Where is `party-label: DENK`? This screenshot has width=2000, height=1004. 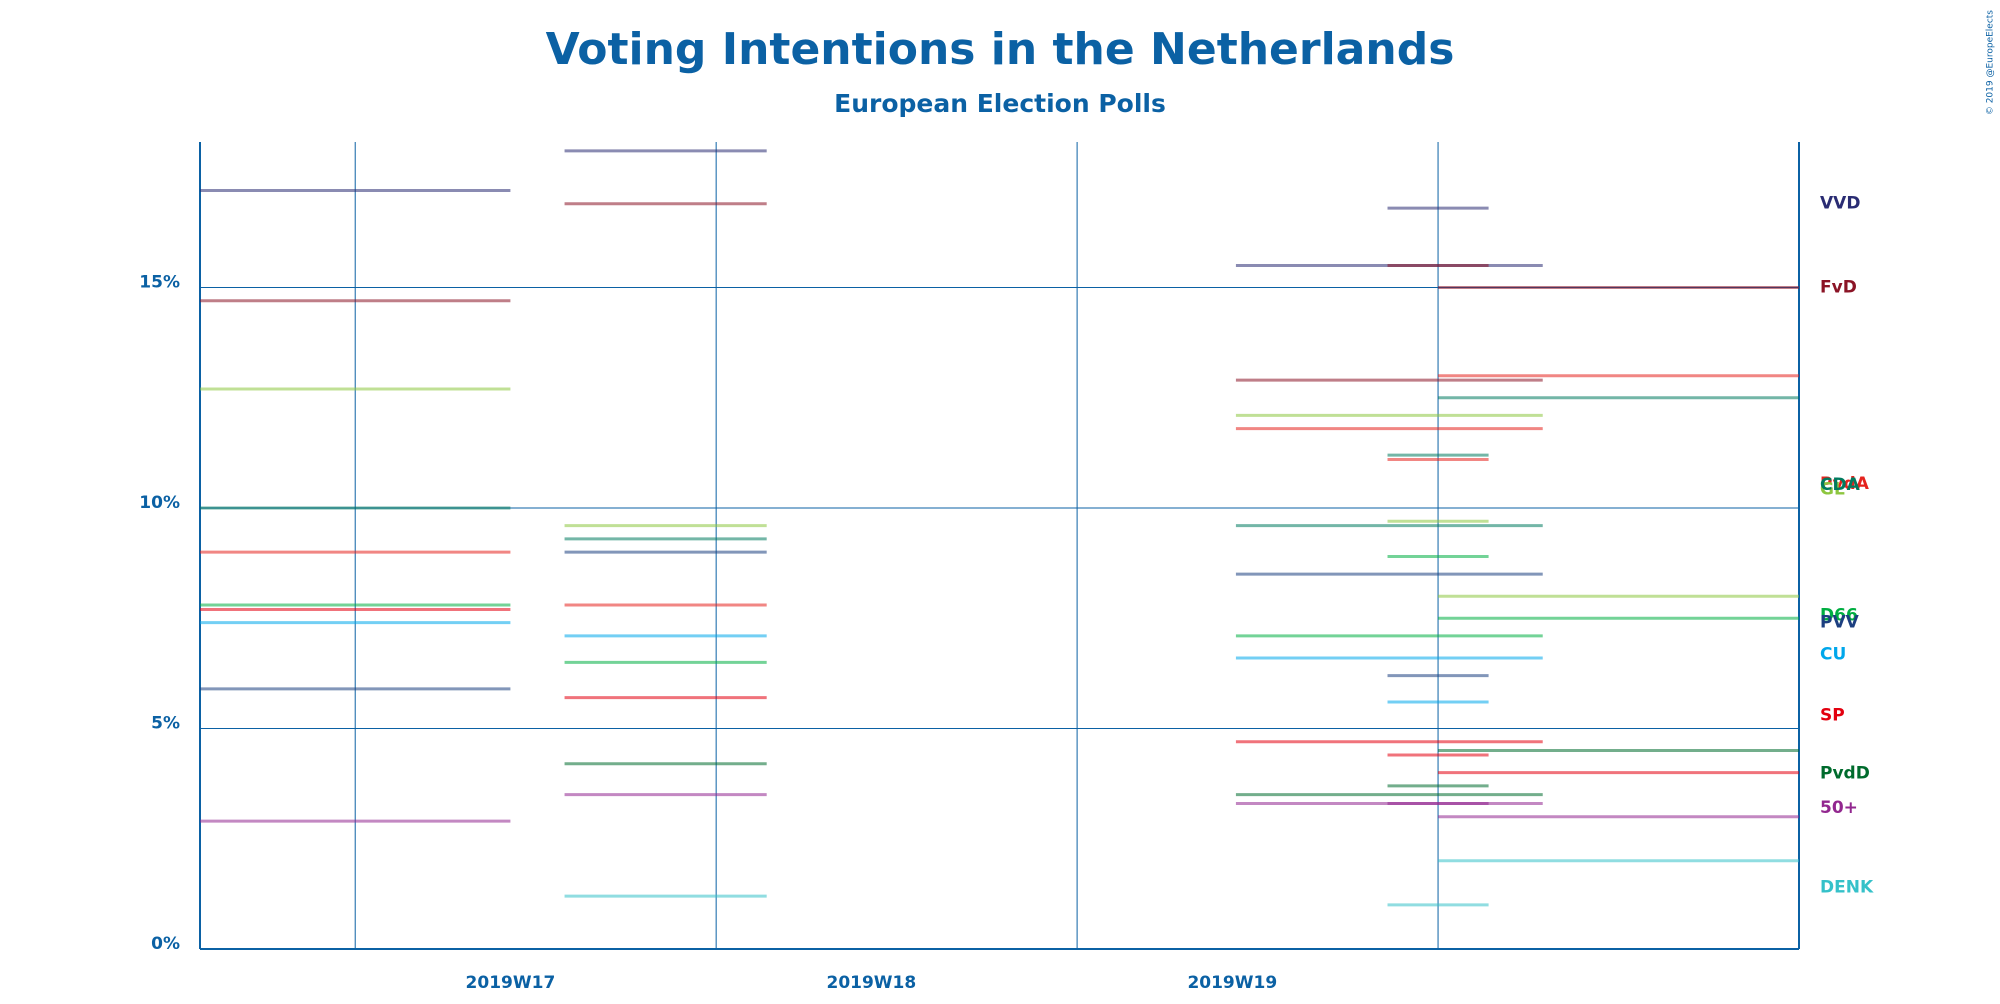 party-label: DENK is located at coordinates (1847, 887).